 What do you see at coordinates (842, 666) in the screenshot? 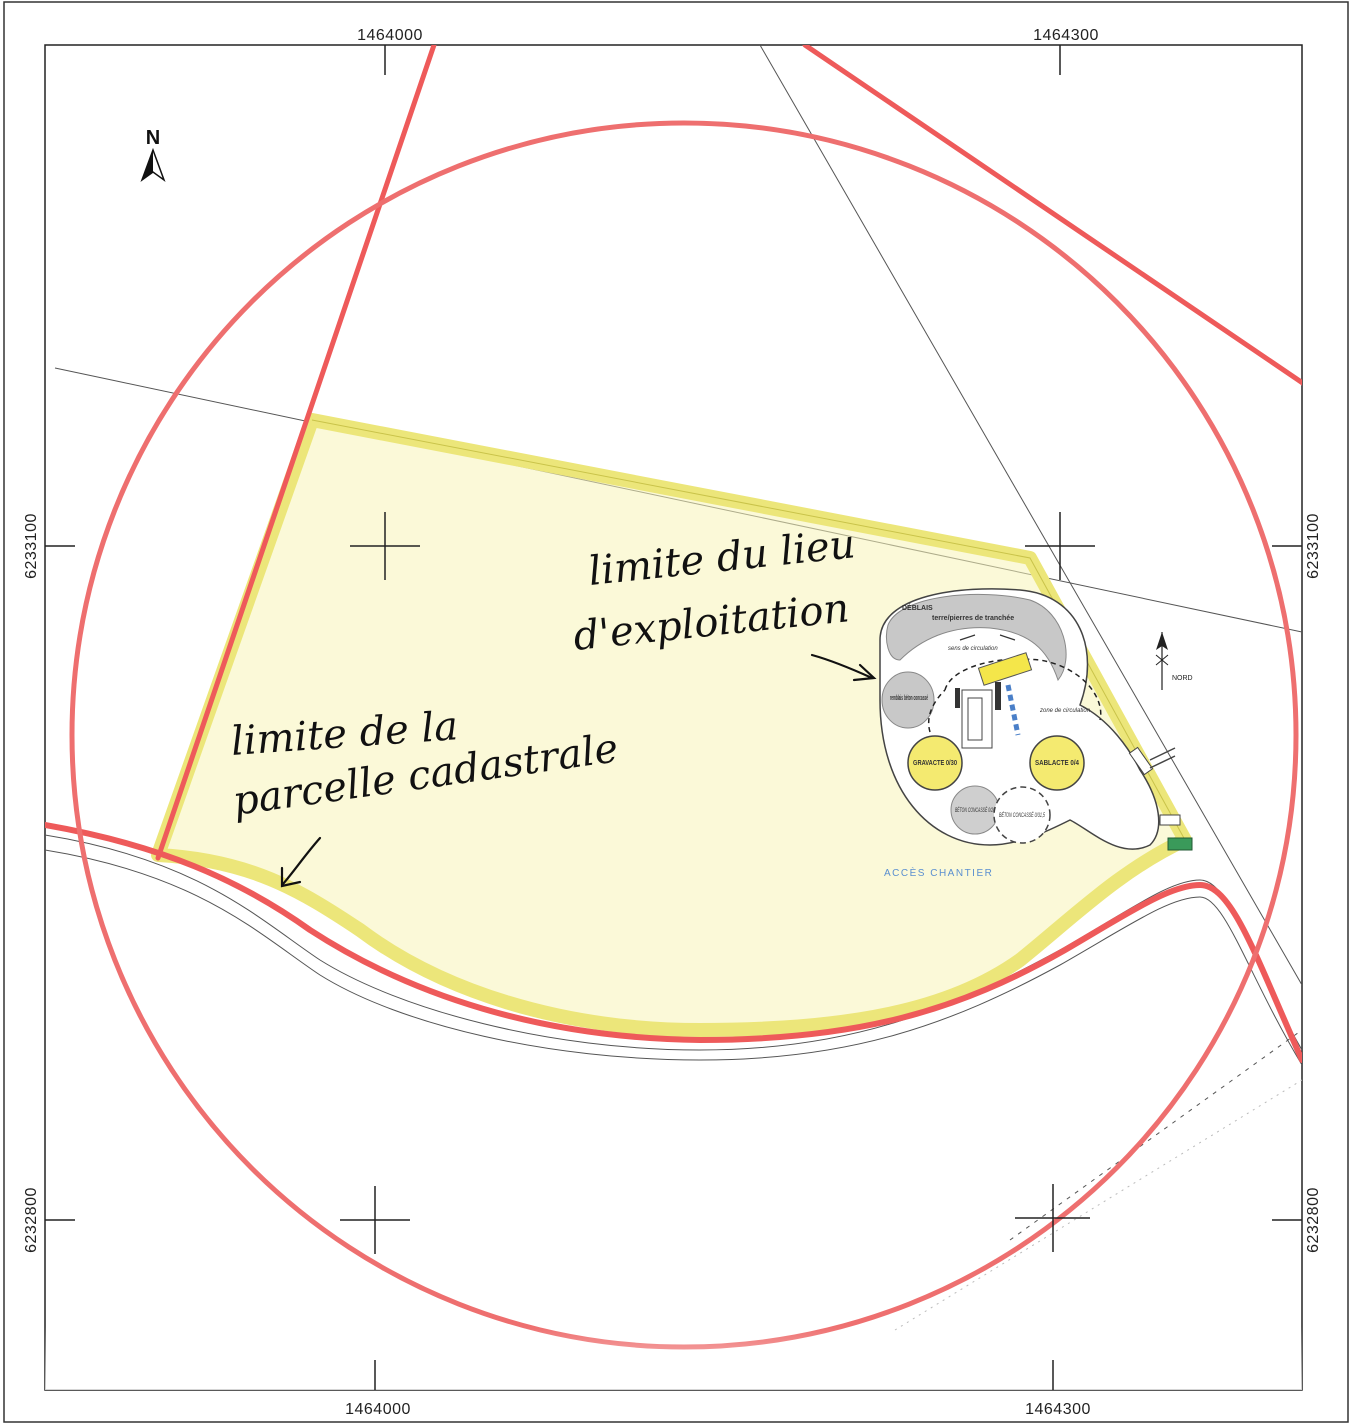
I see `site-limit-arrow` at bounding box center [842, 666].